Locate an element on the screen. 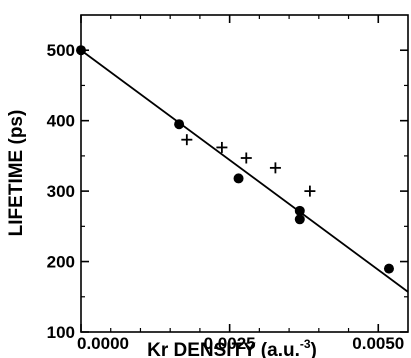 The width and height of the screenshot is (411, 358). x-tick-label: 0.0050 is located at coordinates (378, 343).